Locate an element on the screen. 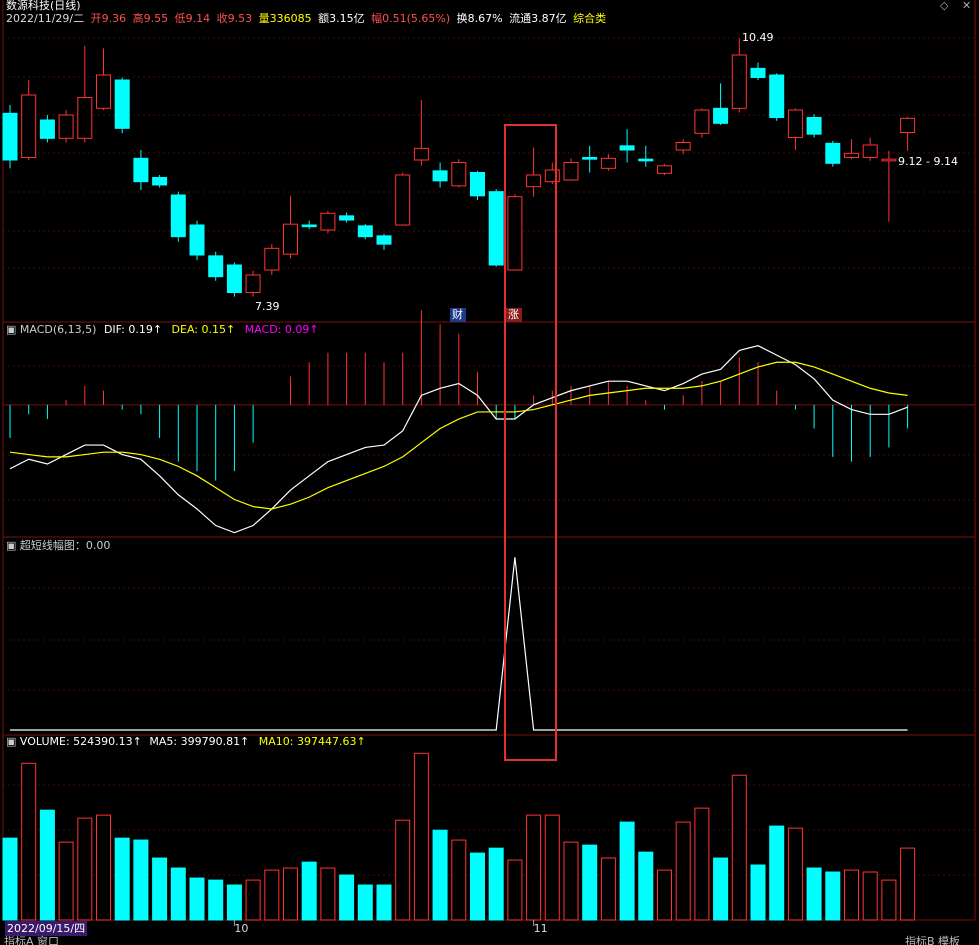 The width and height of the screenshot is (979, 945). panel-title: ▣ 超短线幅图：0.00 is located at coordinates (58, 545).